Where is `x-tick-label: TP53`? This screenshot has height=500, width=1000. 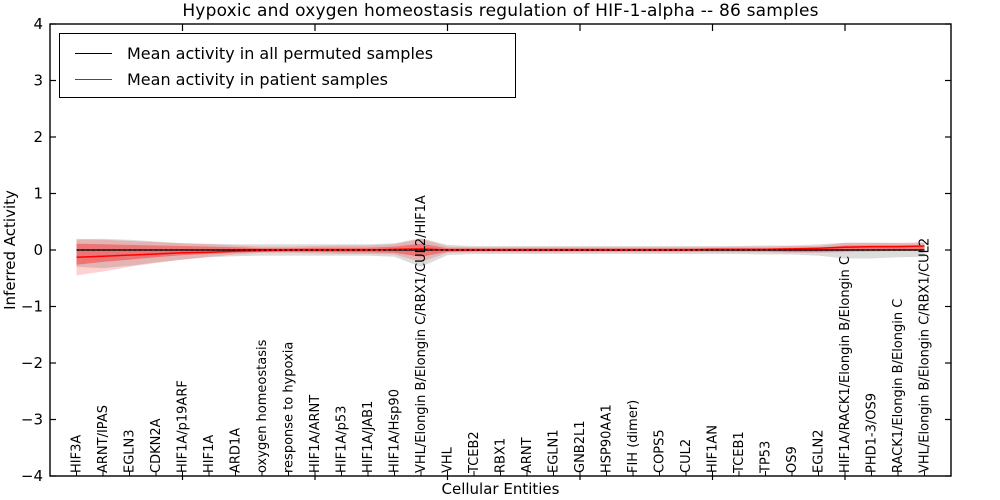
x-tick-label: TP53 is located at coordinates (766, 457).